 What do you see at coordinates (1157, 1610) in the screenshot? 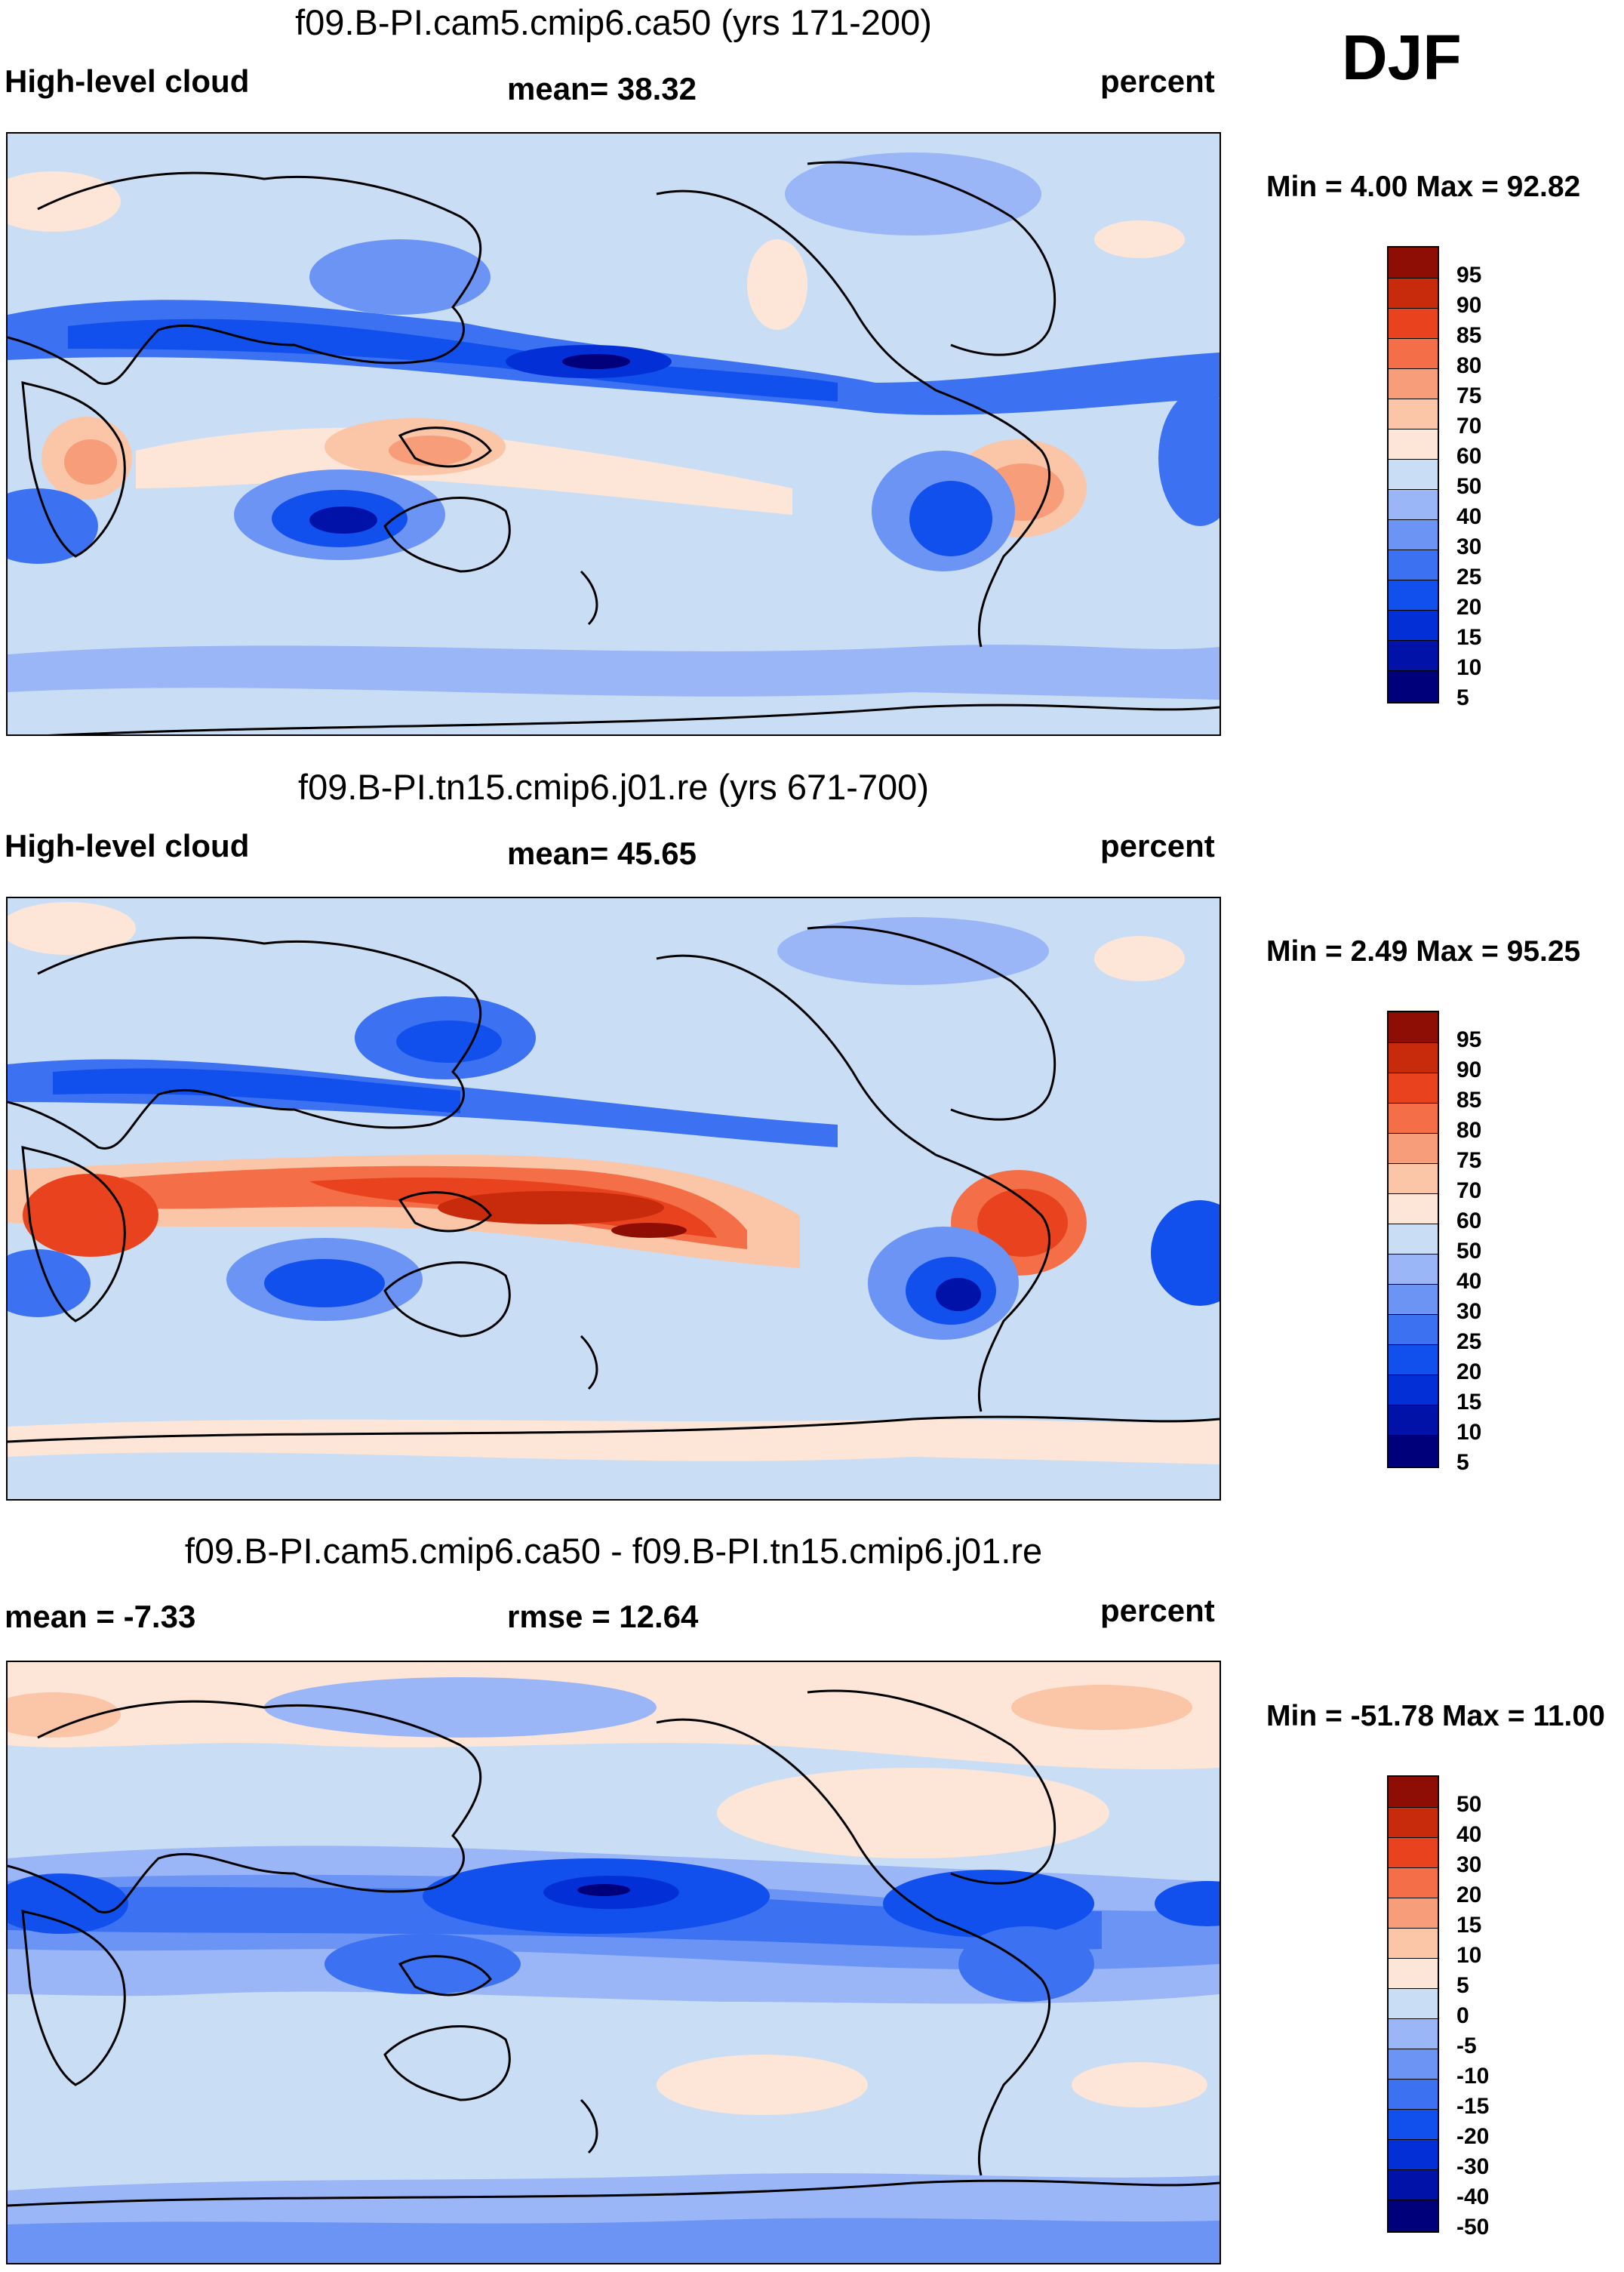
I see `panel-3-units-label: percent` at bounding box center [1157, 1610].